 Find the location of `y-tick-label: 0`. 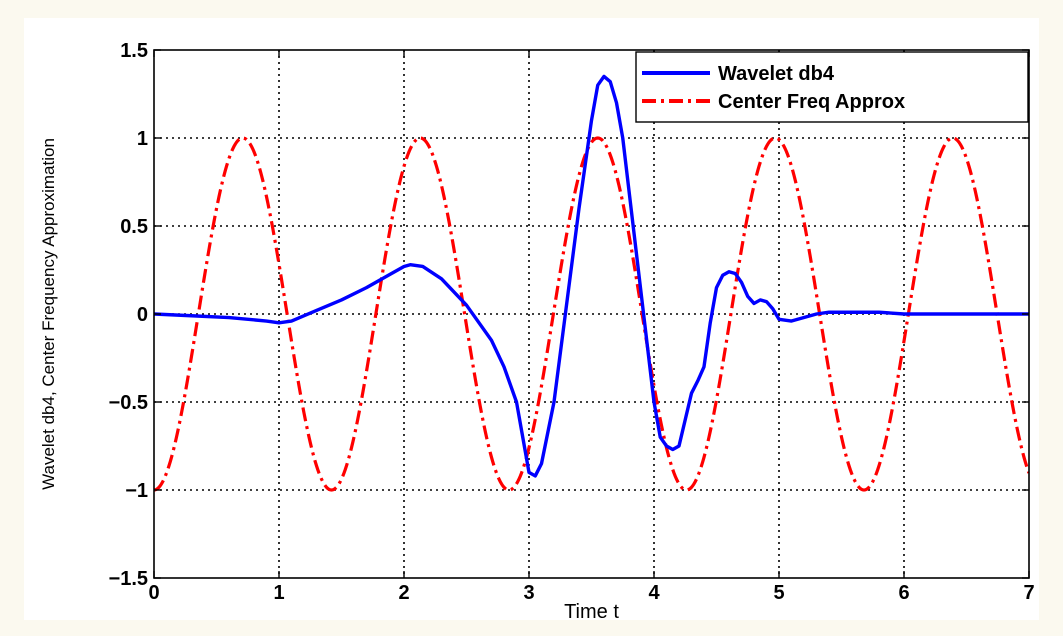

y-tick-label: 0 is located at coordinates (142, 315).